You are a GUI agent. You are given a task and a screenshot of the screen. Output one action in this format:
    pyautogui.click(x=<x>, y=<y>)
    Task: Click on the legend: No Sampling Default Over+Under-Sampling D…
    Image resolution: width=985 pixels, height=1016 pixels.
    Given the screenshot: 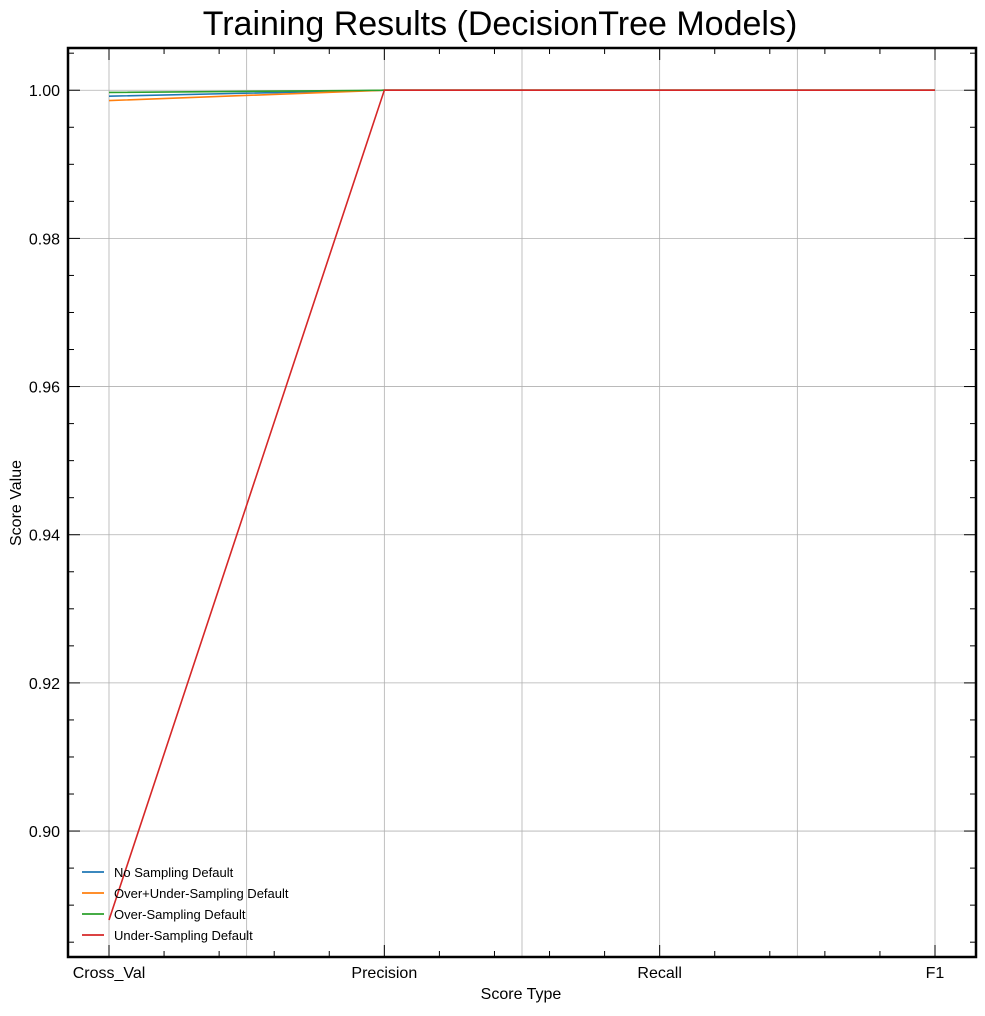 What is the action you would take?
    pyautogui.click(x=185, y=904)
    